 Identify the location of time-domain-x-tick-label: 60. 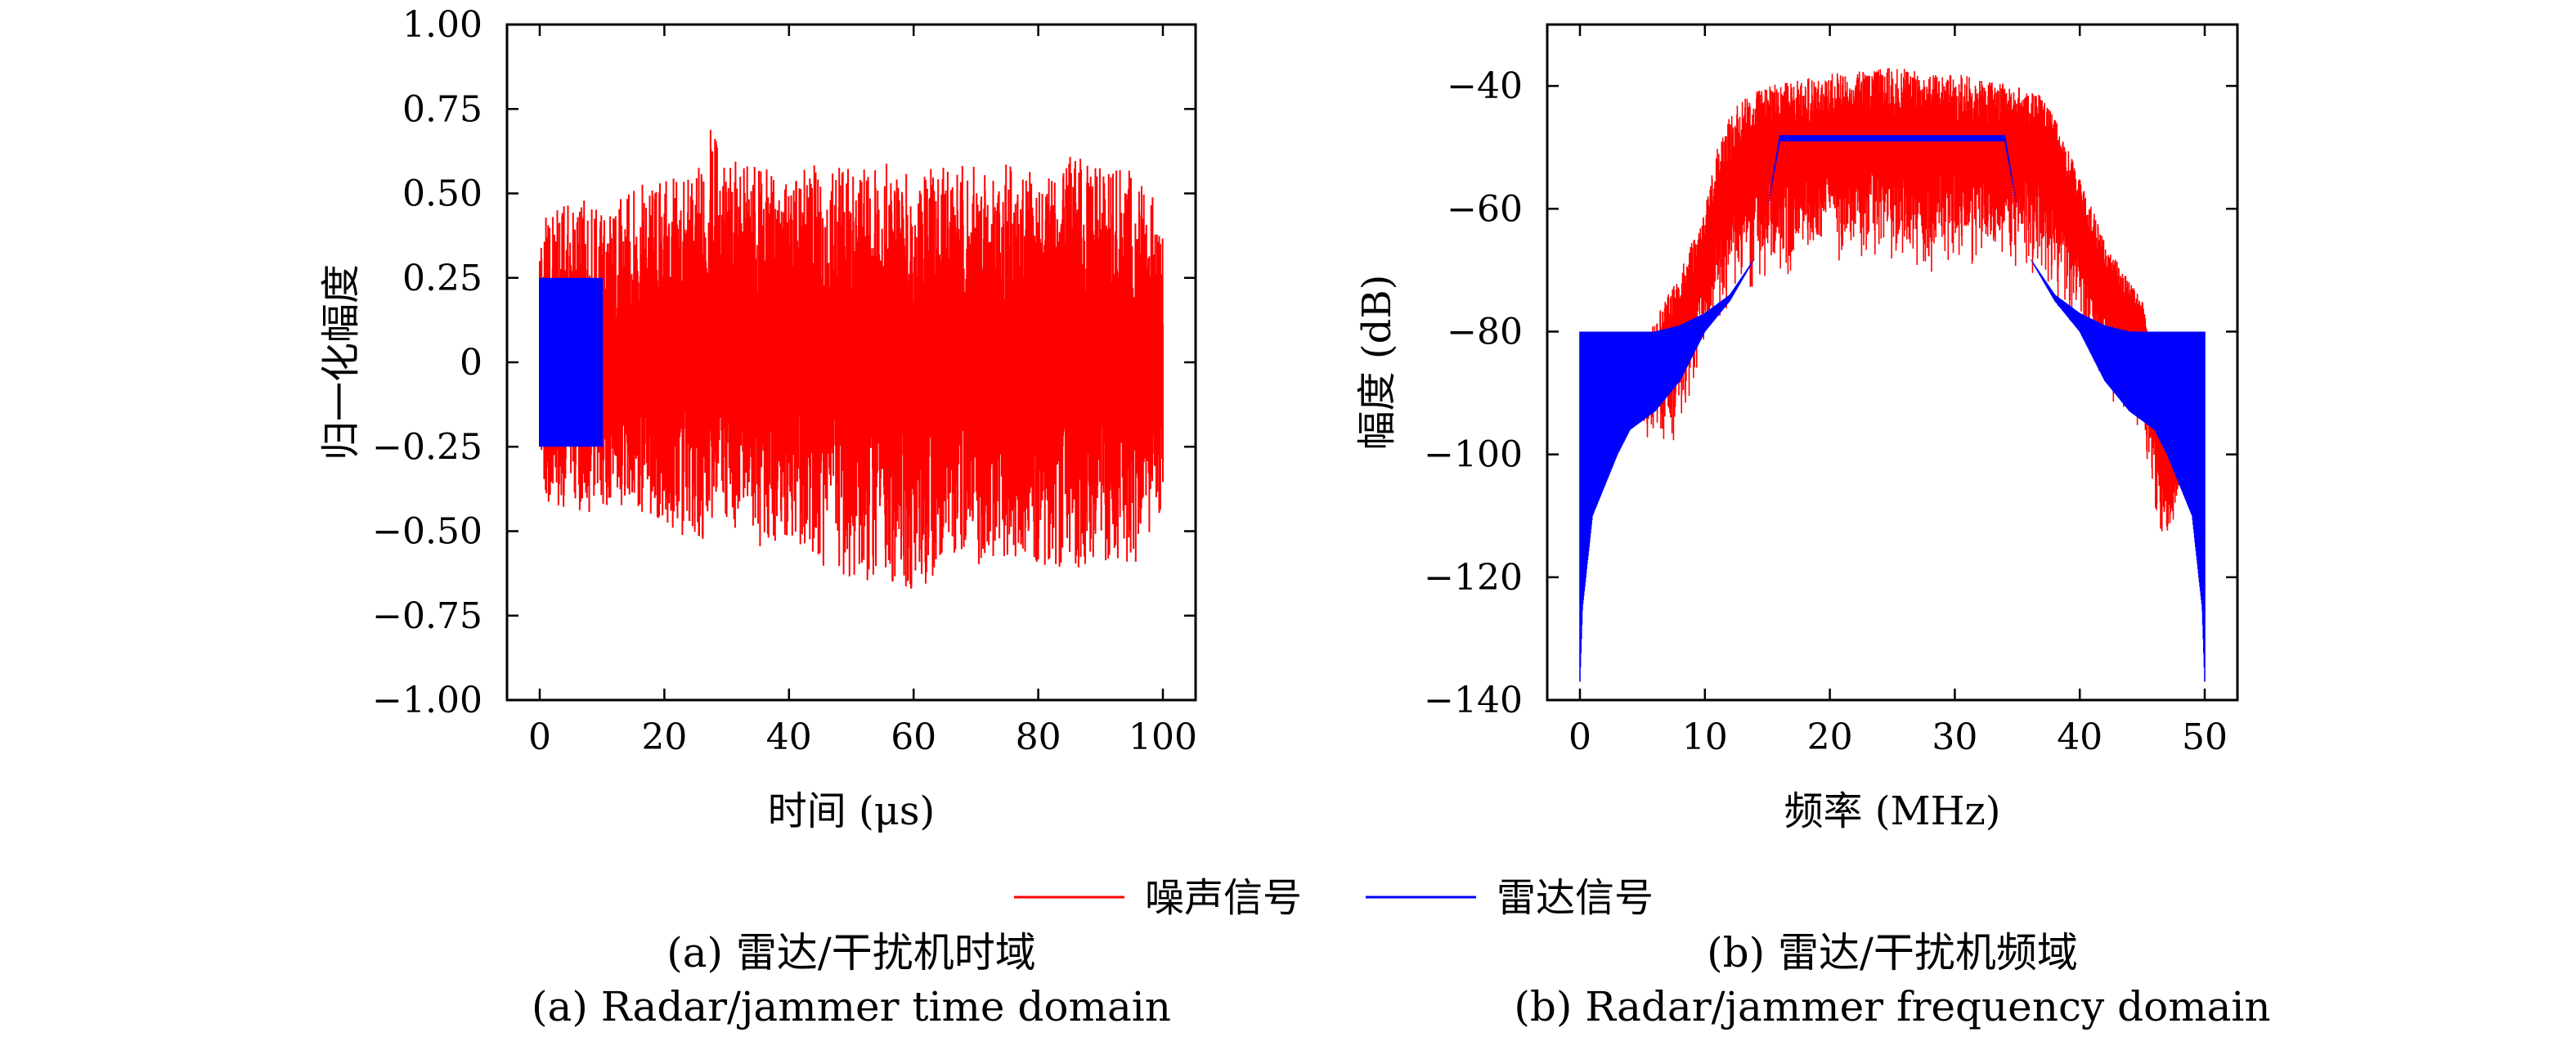
(913, 737).